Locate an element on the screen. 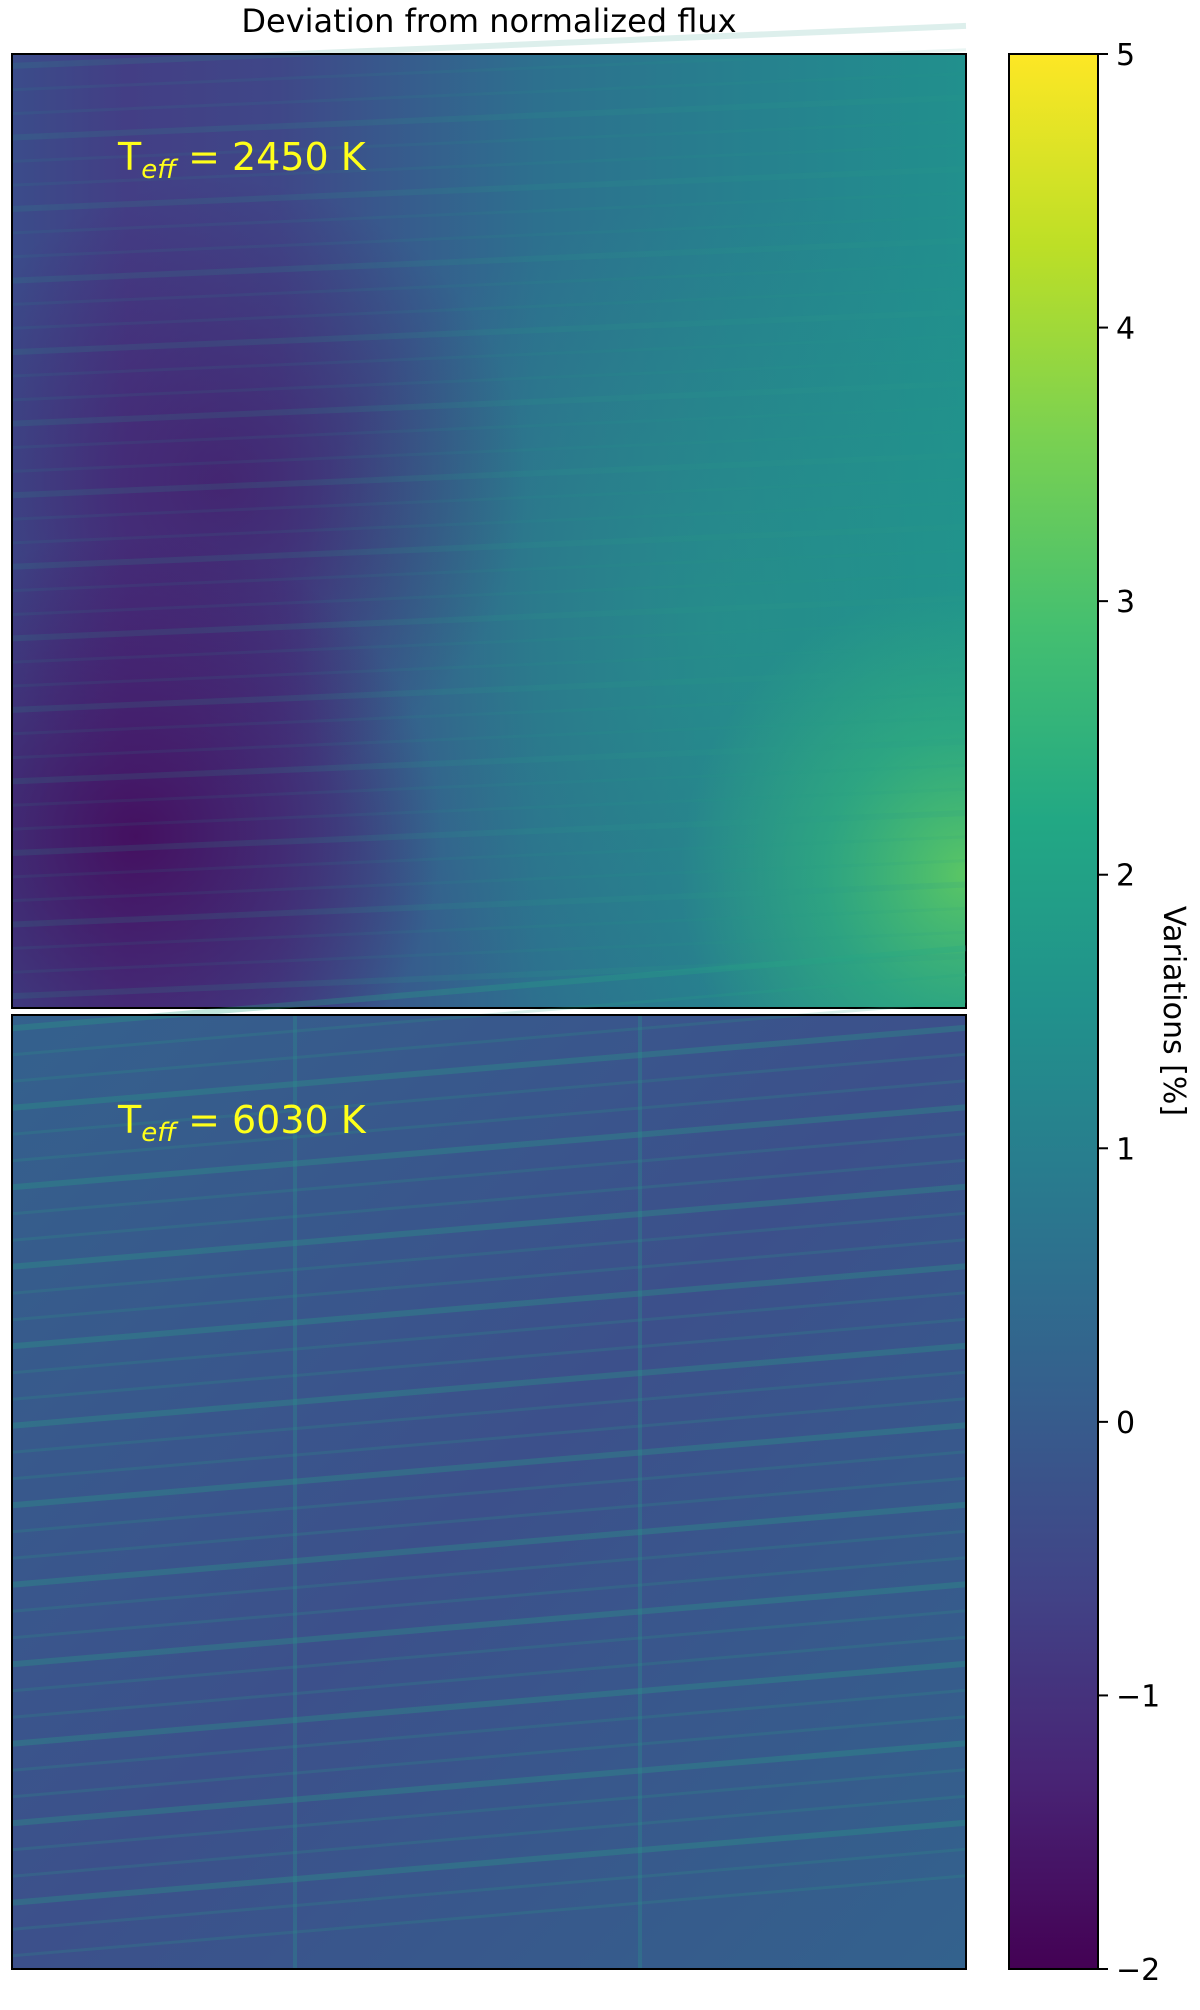  colorbar-tick-label: −2 is located at coordinates (1138, 1970).